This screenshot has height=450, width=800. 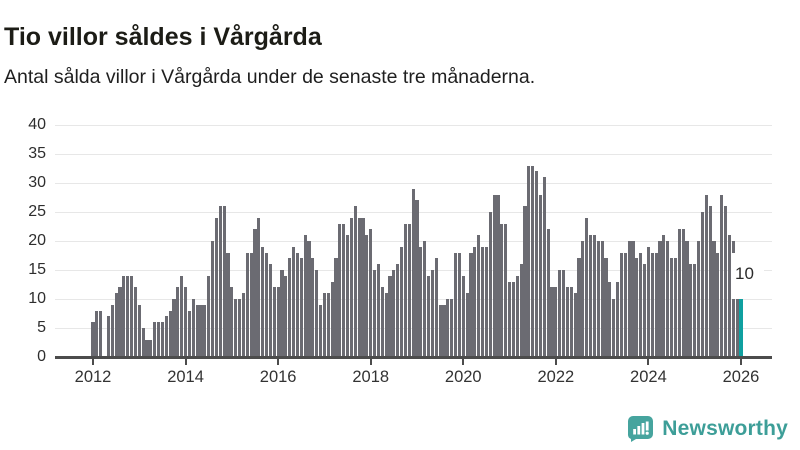 I want to click on x-axis-tick-label: 2016, so click(x=278, y=377).